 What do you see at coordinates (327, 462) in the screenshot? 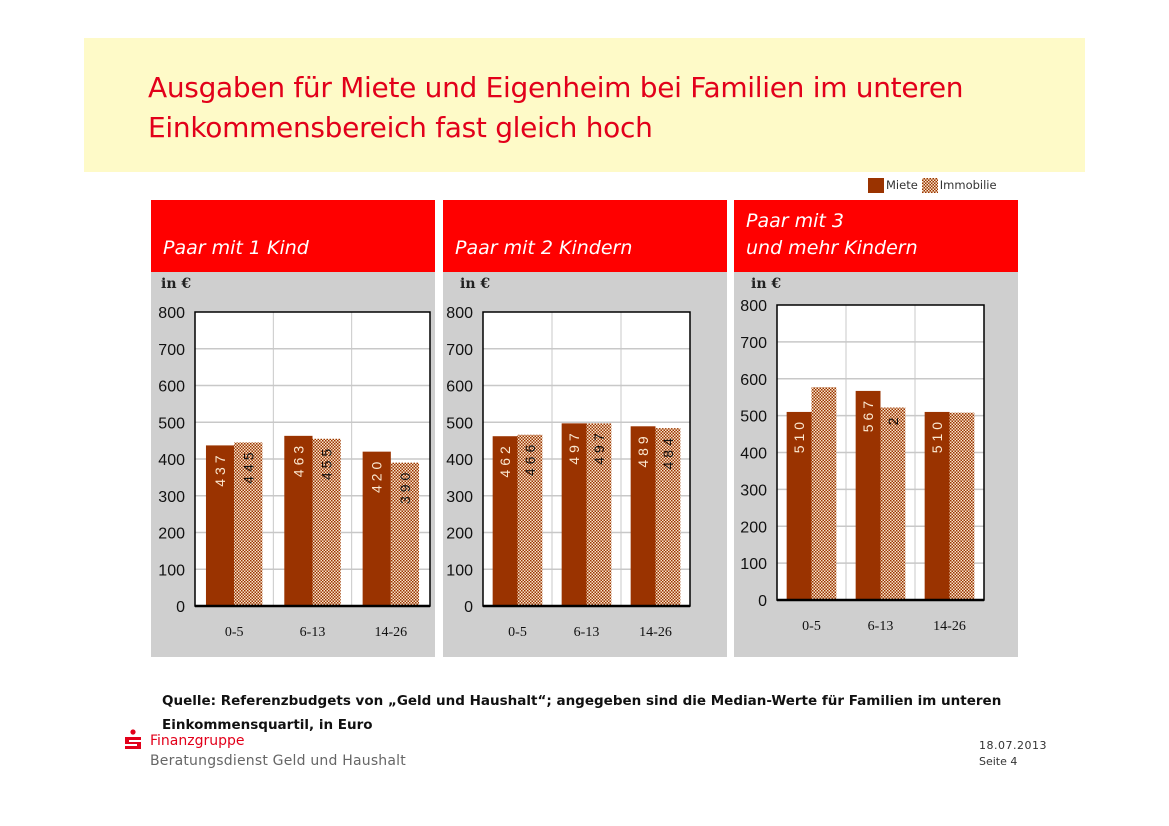
I see `data-label: 455` at bounding box center [327, 462].